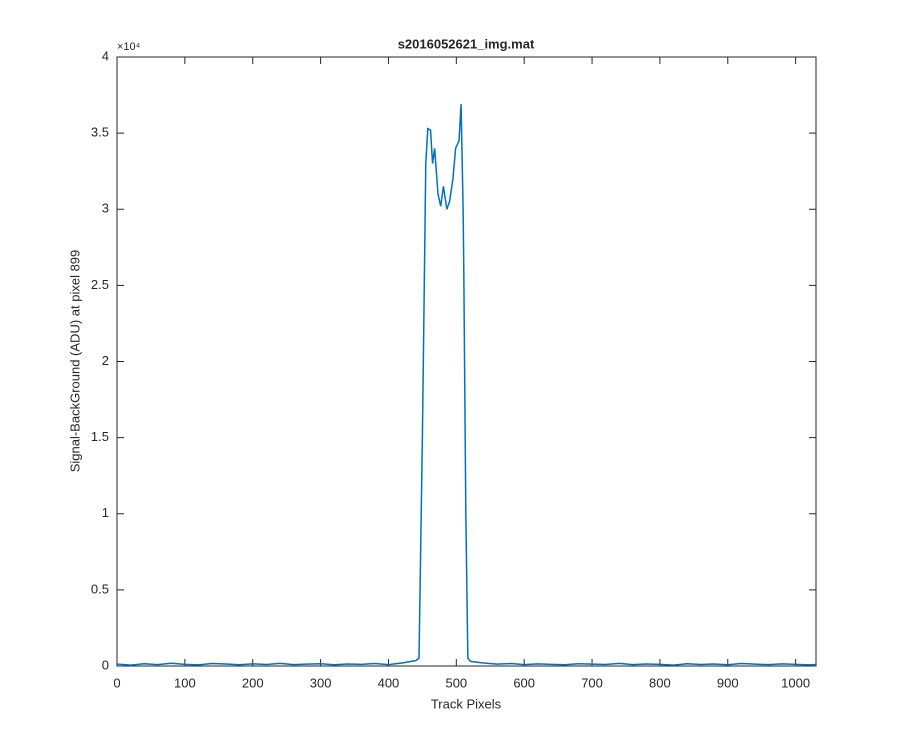 The image size is (900, 755). What do you see at coordinates (728, 682) in the screenshot?
I see `x-tick-label: 900` at bounding box center [728, 682].